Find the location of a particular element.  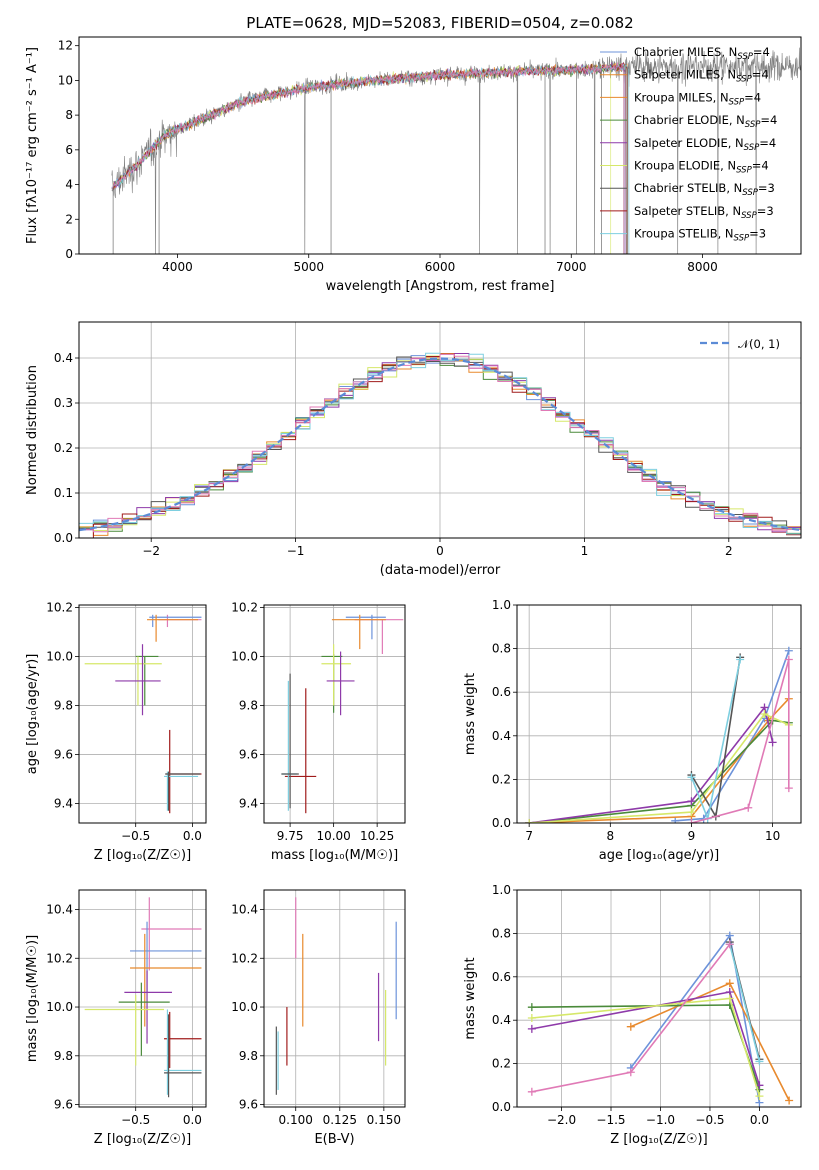

y-tick-label: 2 is located at coordinates (69, 219).